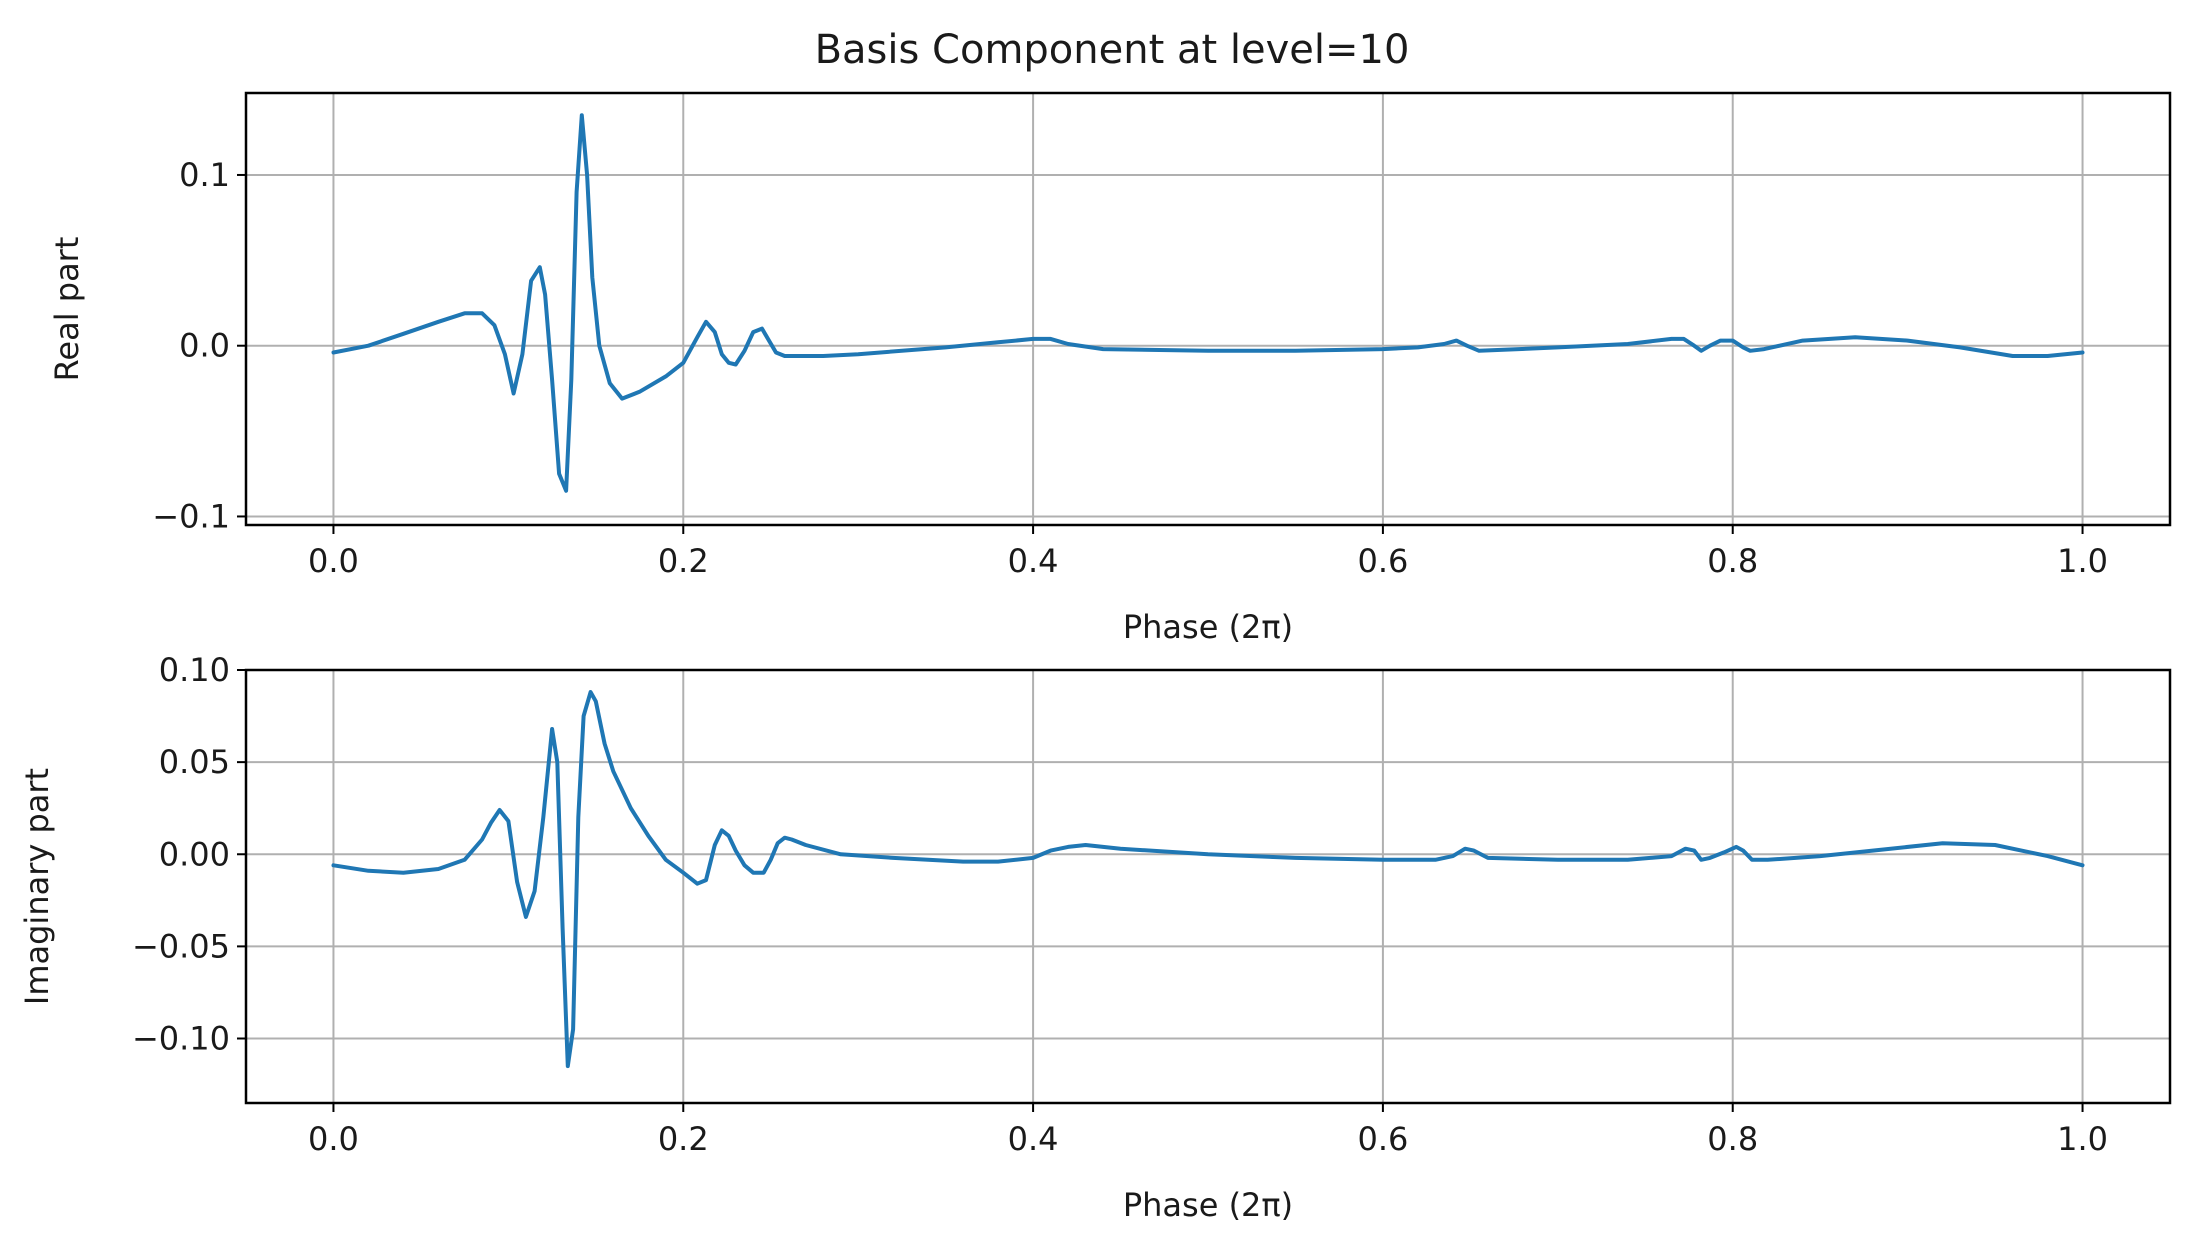 The image size is (2193, 1256). I want to click on y-tick-label: 0.05, so click(194, 762).